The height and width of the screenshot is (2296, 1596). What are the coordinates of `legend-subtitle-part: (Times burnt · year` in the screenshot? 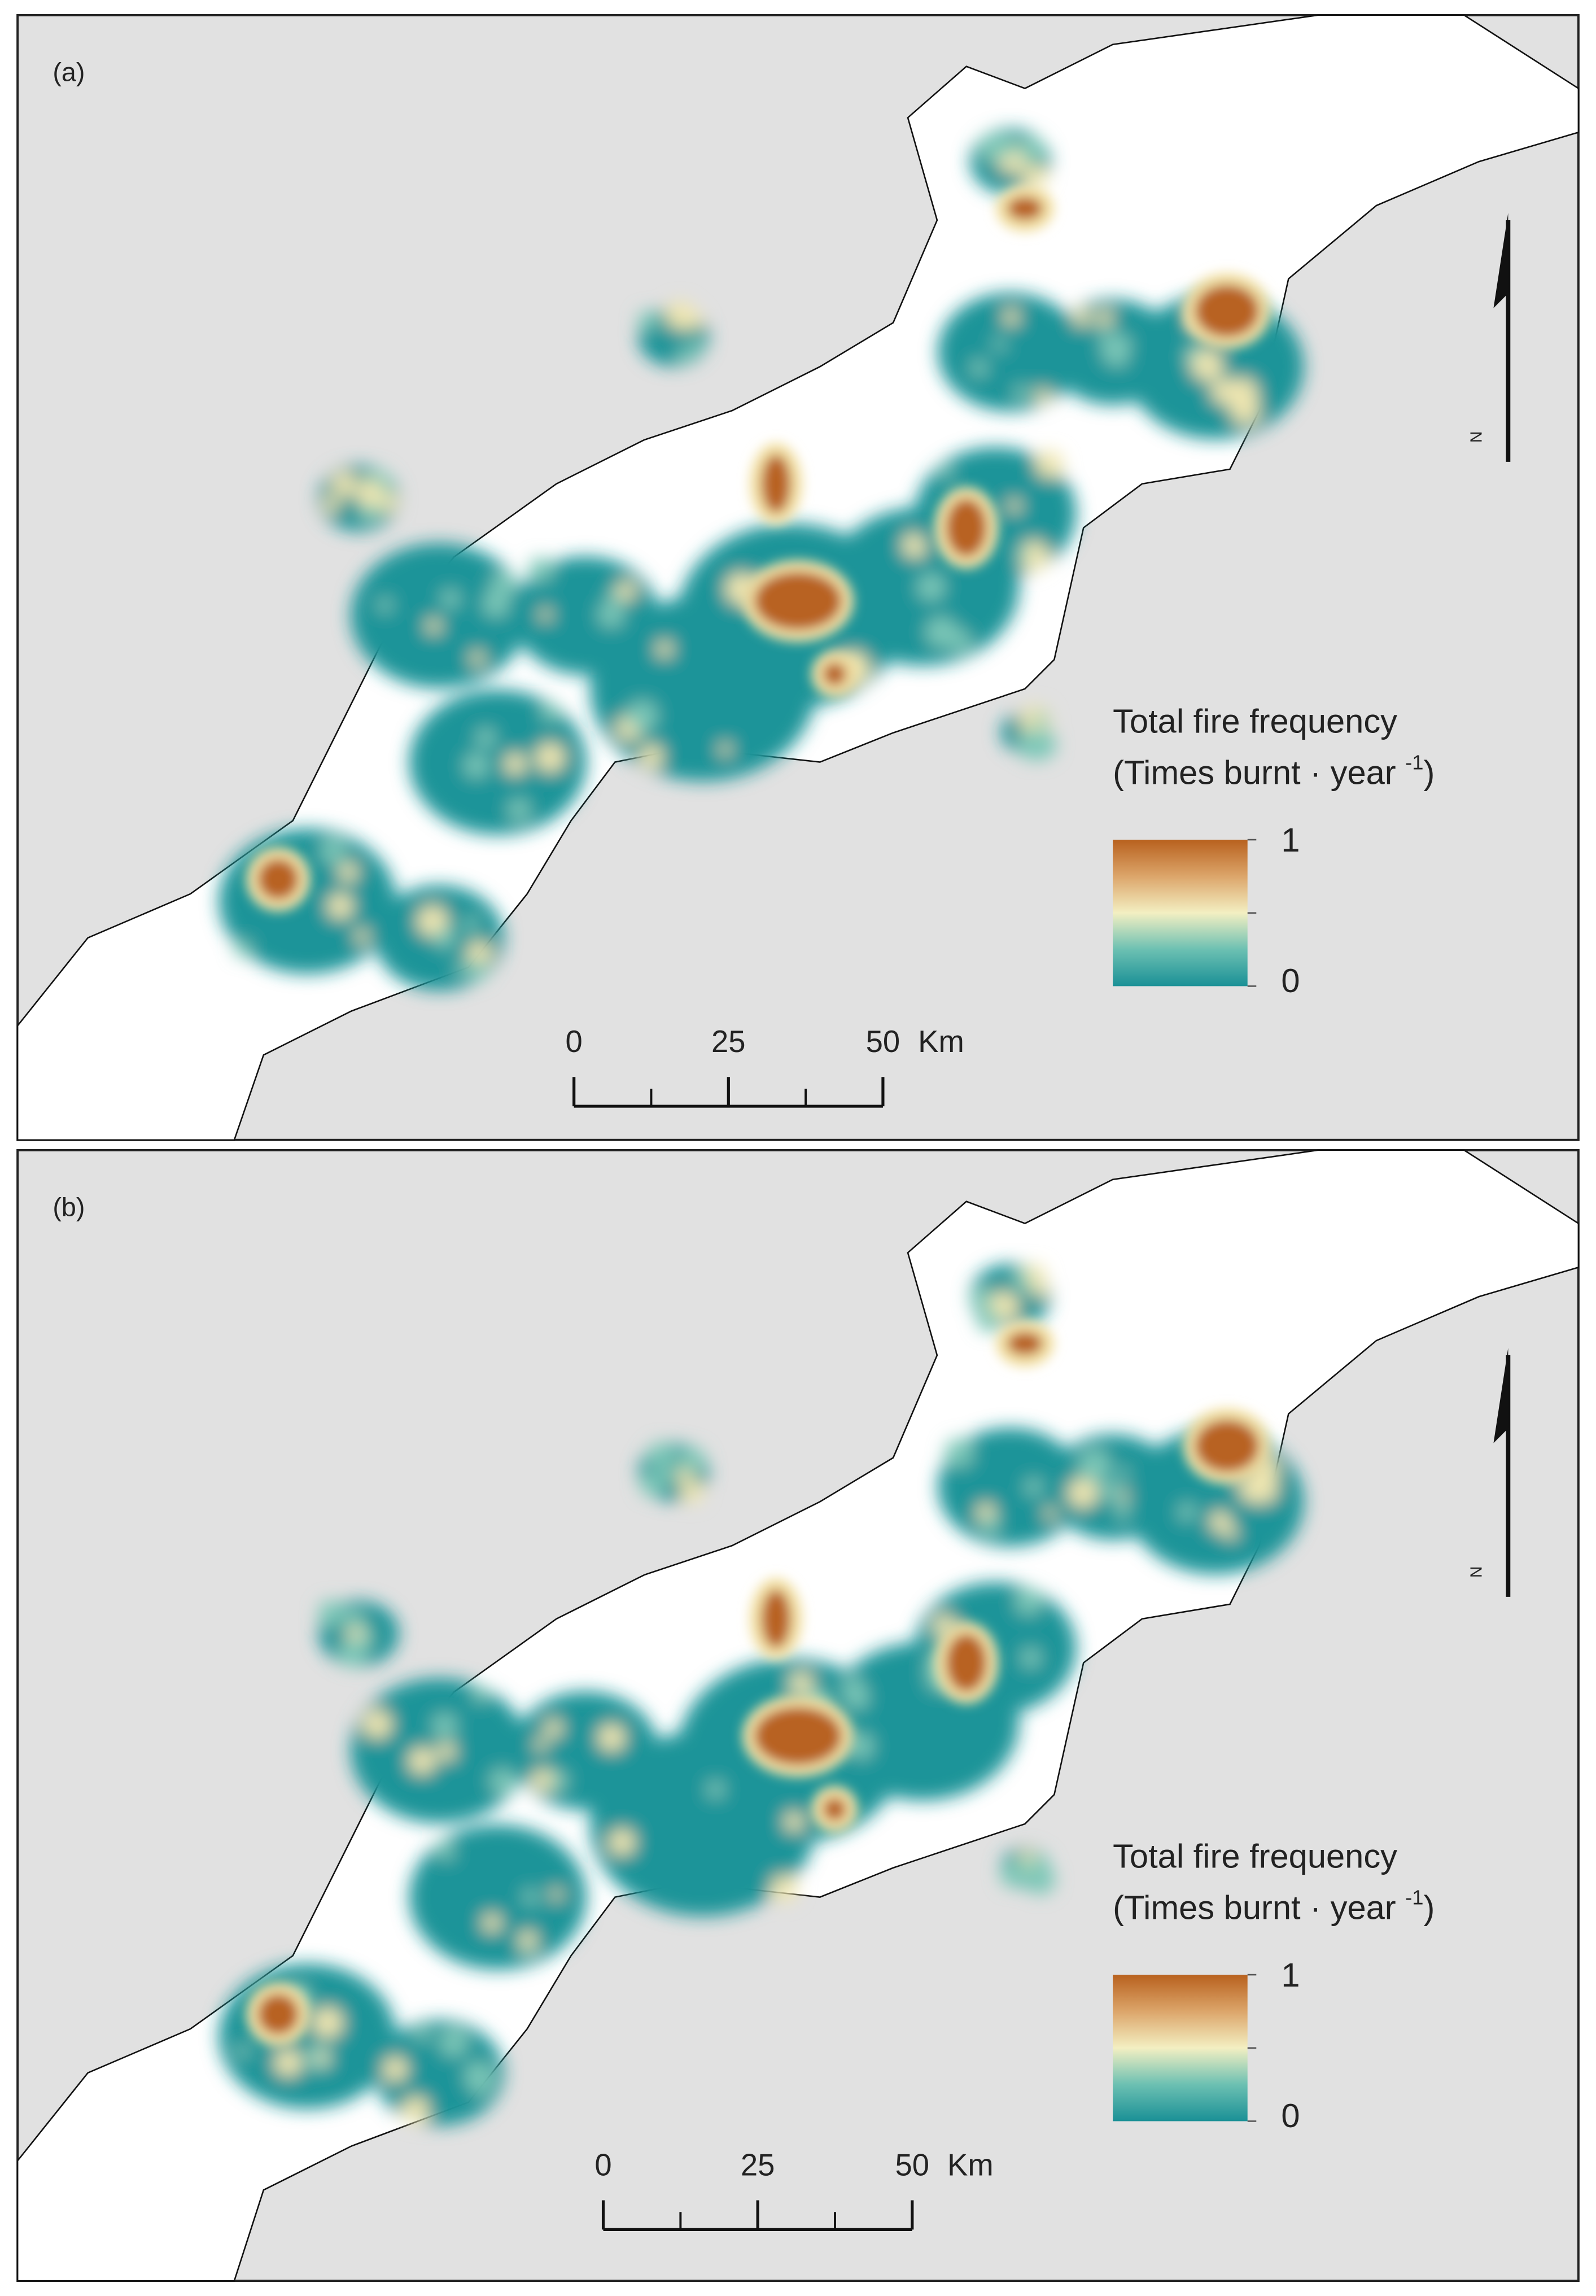 It's located at (1259, 772).